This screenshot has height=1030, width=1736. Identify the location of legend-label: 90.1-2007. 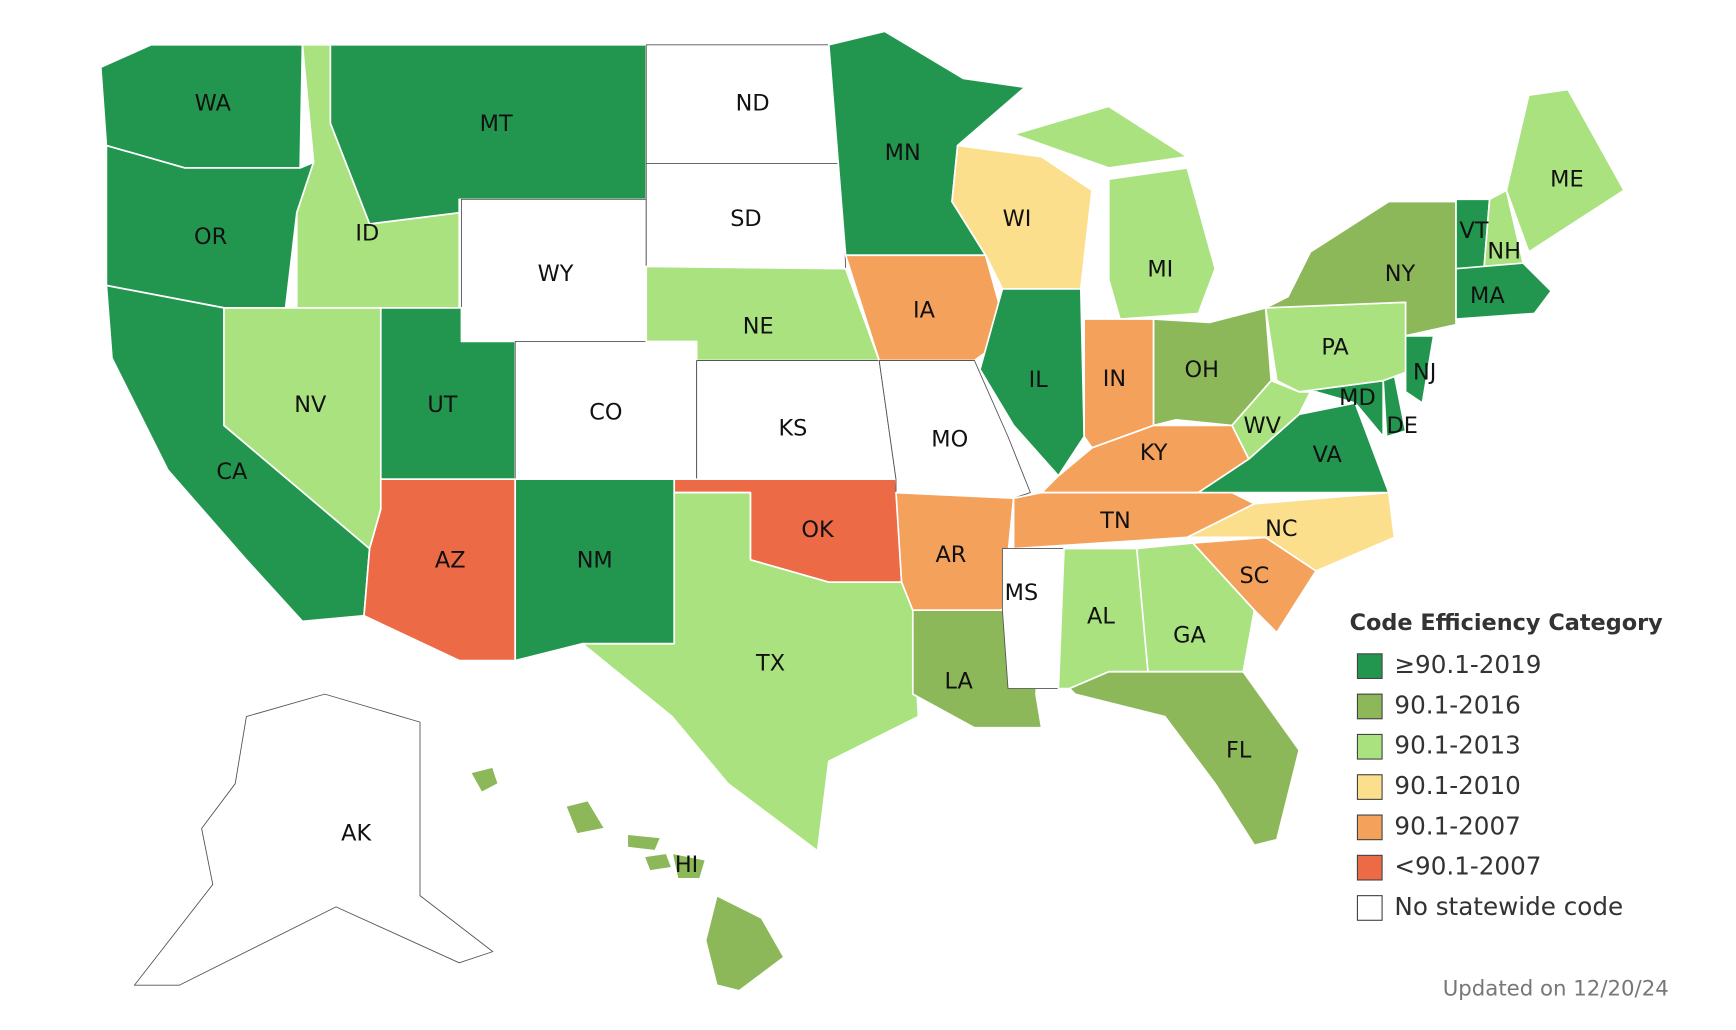
(1457, 825).